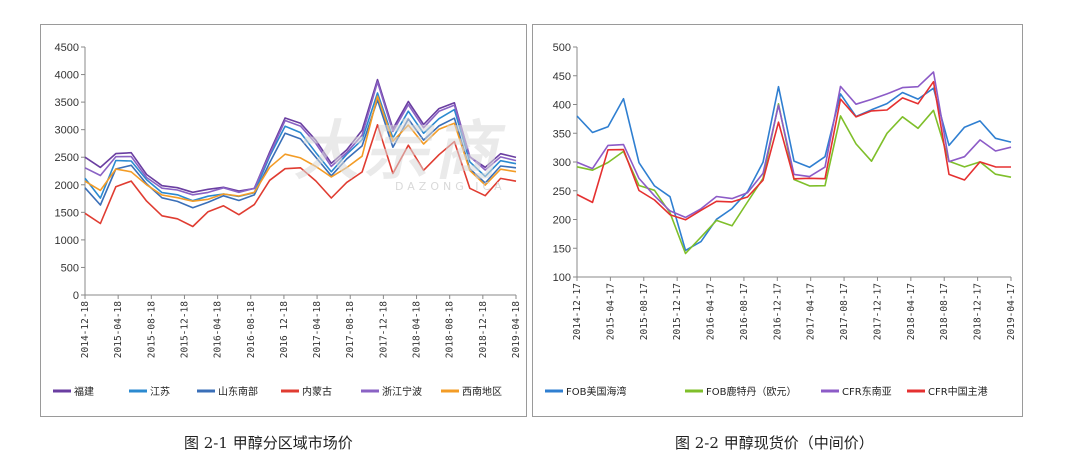 The height and width of the screenshot is (472, 1080). What do you see at coordinates (751, 391) in the screenshot?
I see `legend-label: FOB鹿特丹（欧元）` at bounding box center [751, 391].